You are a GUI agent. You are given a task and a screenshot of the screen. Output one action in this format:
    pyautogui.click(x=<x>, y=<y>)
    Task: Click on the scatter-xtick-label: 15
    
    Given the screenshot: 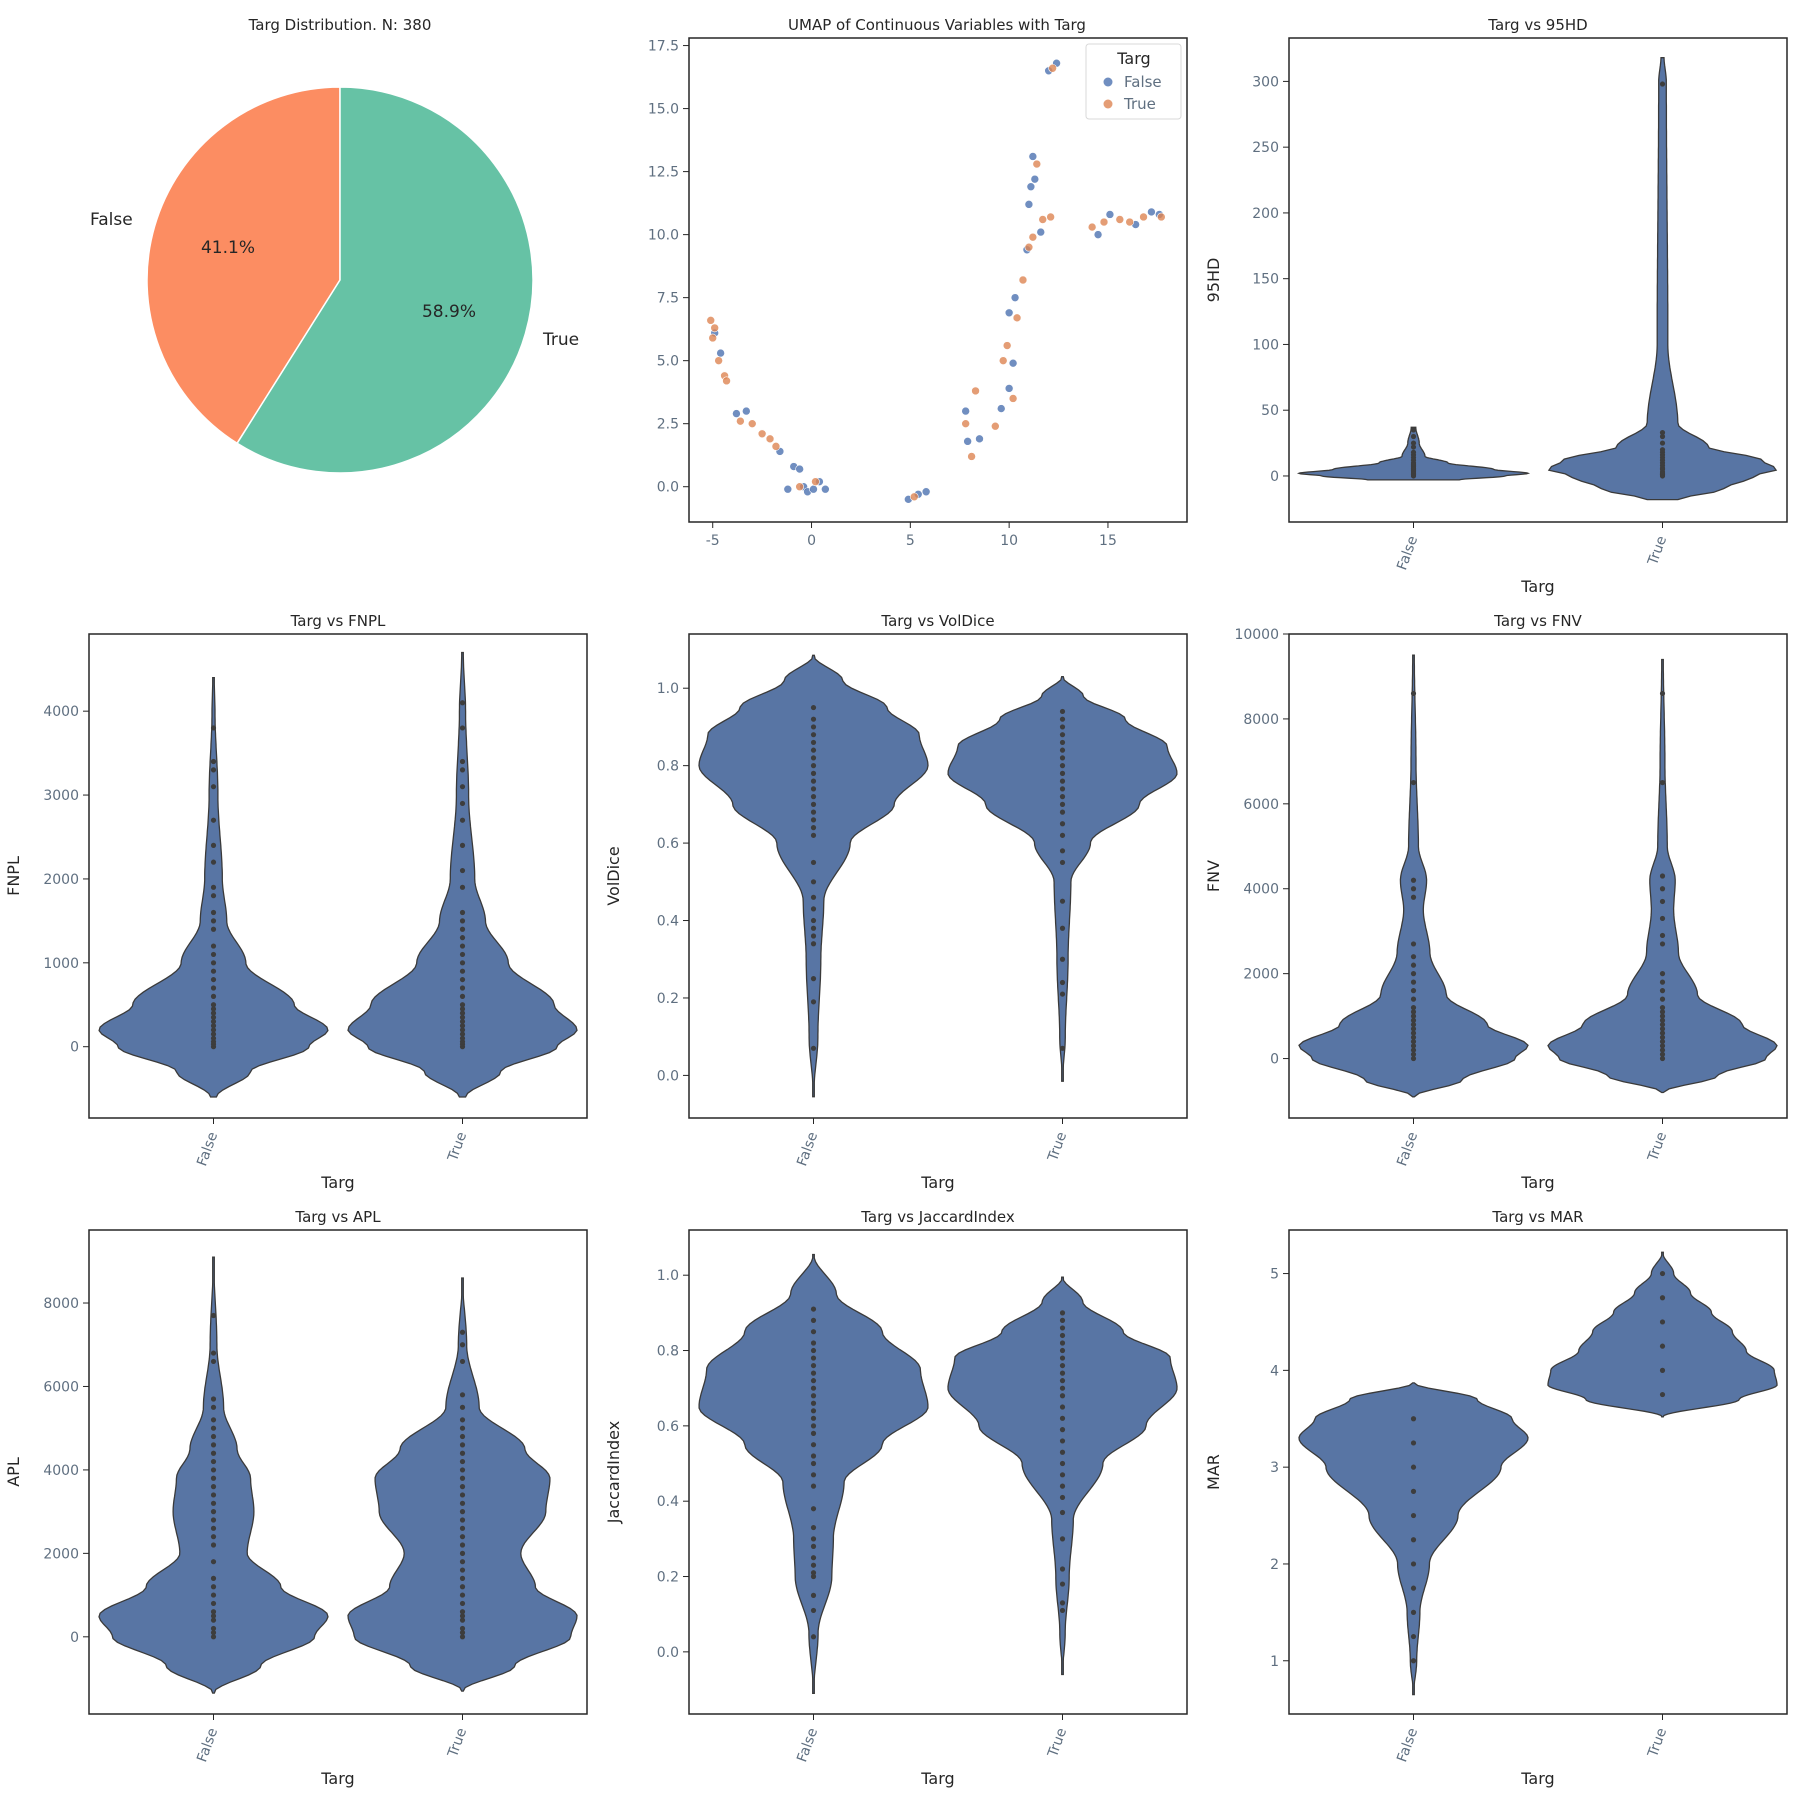 What is the action you would take?
    pyautogui.click(x=1108, y=541)
    